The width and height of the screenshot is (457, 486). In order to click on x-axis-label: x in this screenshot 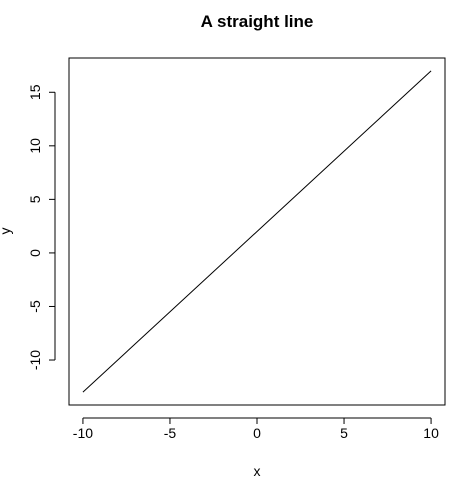, I will do `click(257, 471)`.